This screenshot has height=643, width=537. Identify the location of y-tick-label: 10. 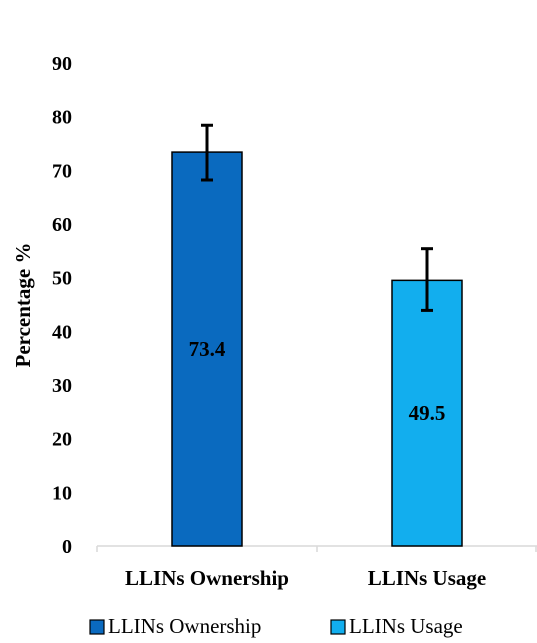
(62, 493).